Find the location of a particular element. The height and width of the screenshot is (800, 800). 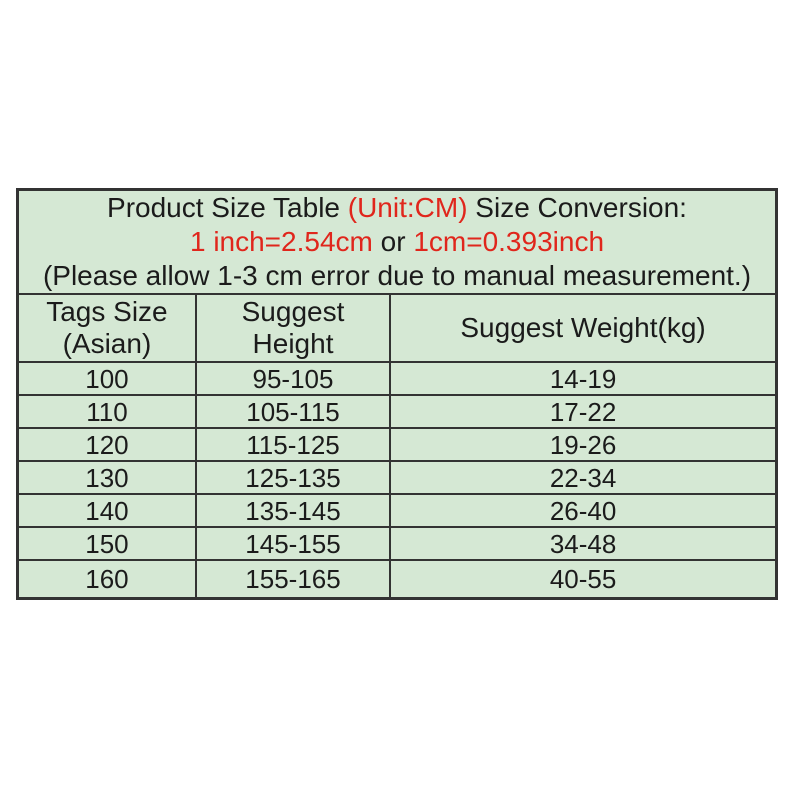

size-row: 150 145-155 34-48 is located at coordinates (397, 543).